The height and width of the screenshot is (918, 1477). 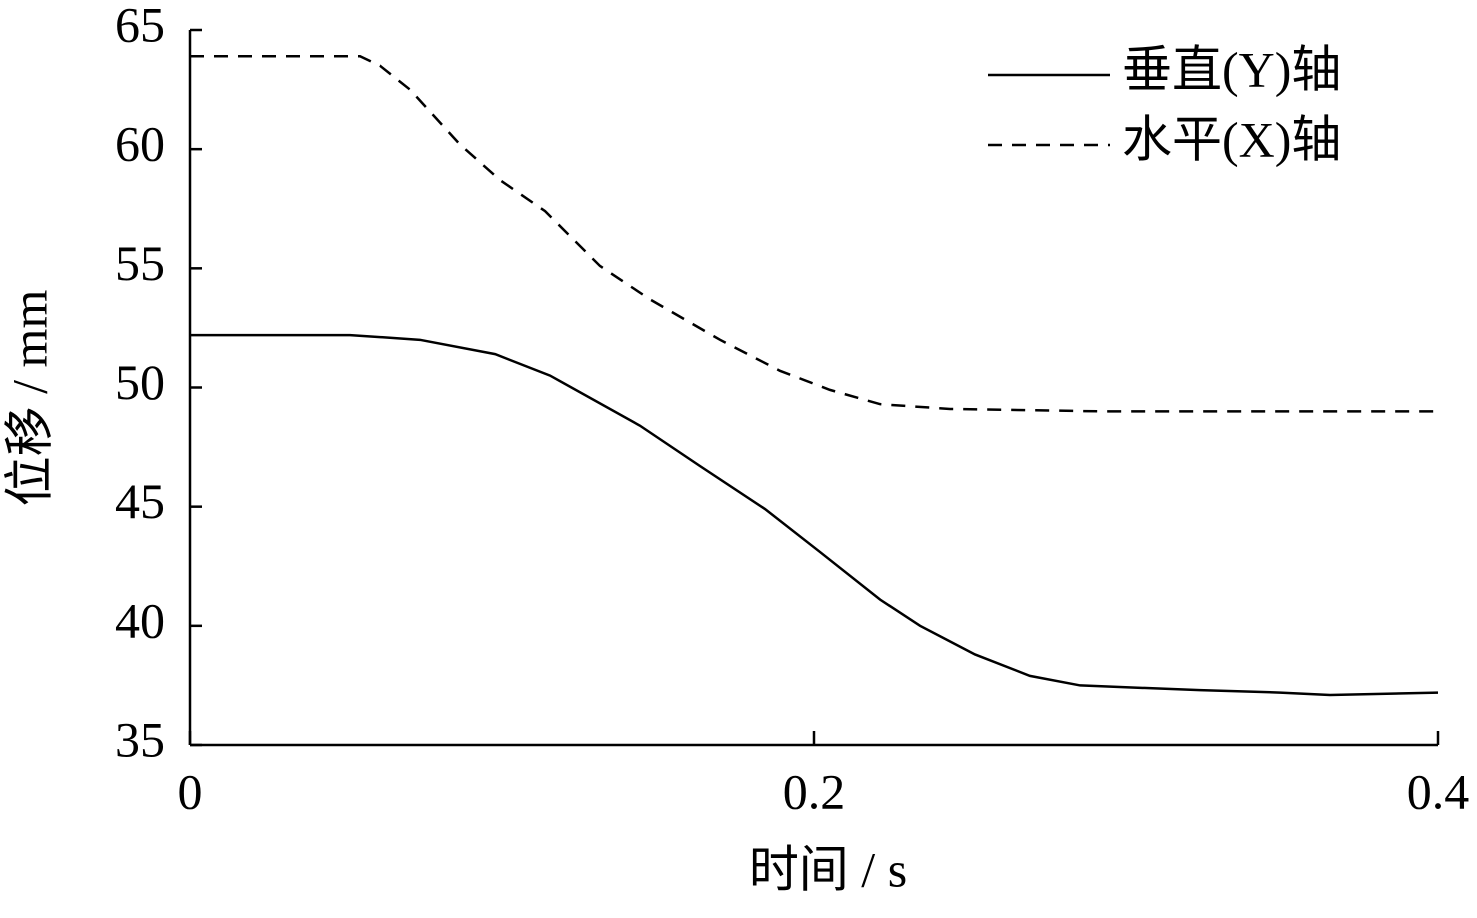 I want to click on x-tick-label: 0.2, so click(x=814, y=791).